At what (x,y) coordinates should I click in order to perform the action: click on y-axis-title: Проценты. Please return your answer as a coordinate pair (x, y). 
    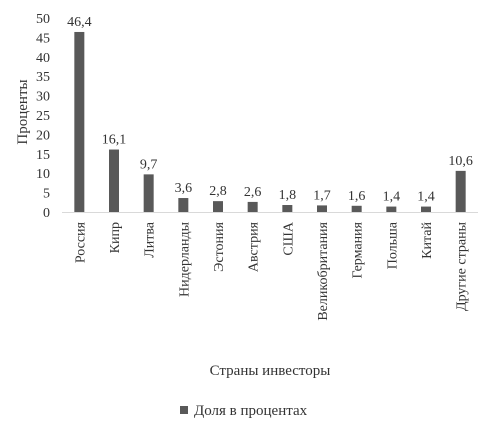
    Looking at the image, I should click on (23, 111).